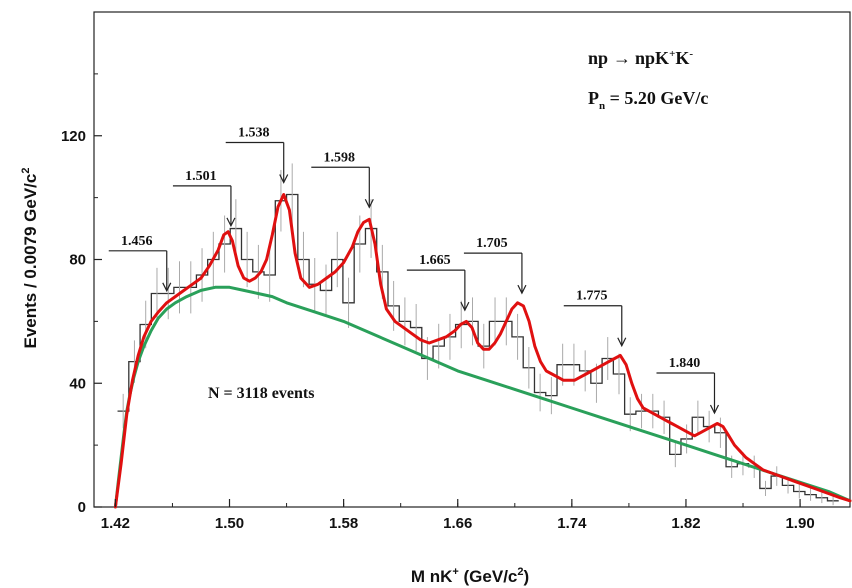 Image resolution: width=852 pixels, height=588 pixels. I want to click on reaction-sup1: +, so click(672, 54).